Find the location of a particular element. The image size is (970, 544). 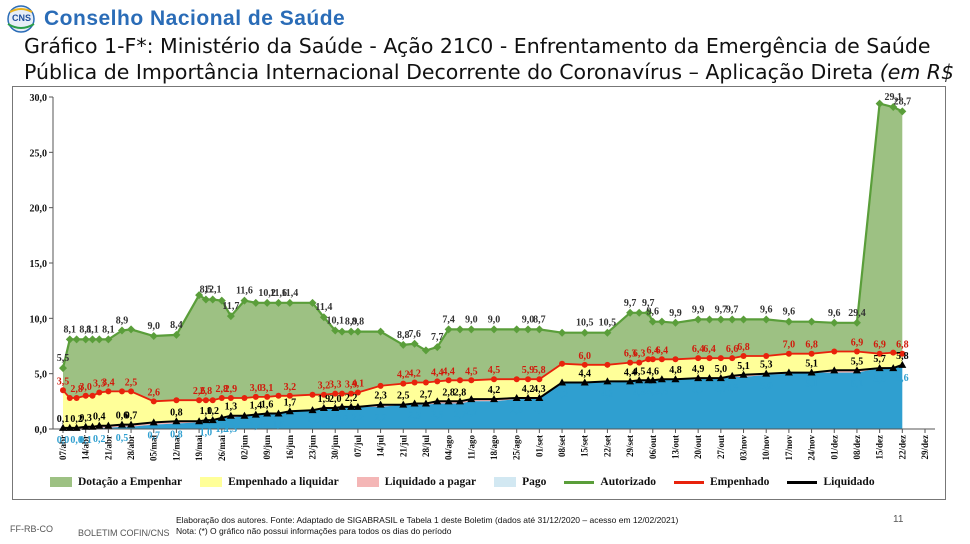

data-label-empenhado: 3,3 is located at coordinates (335, 385).